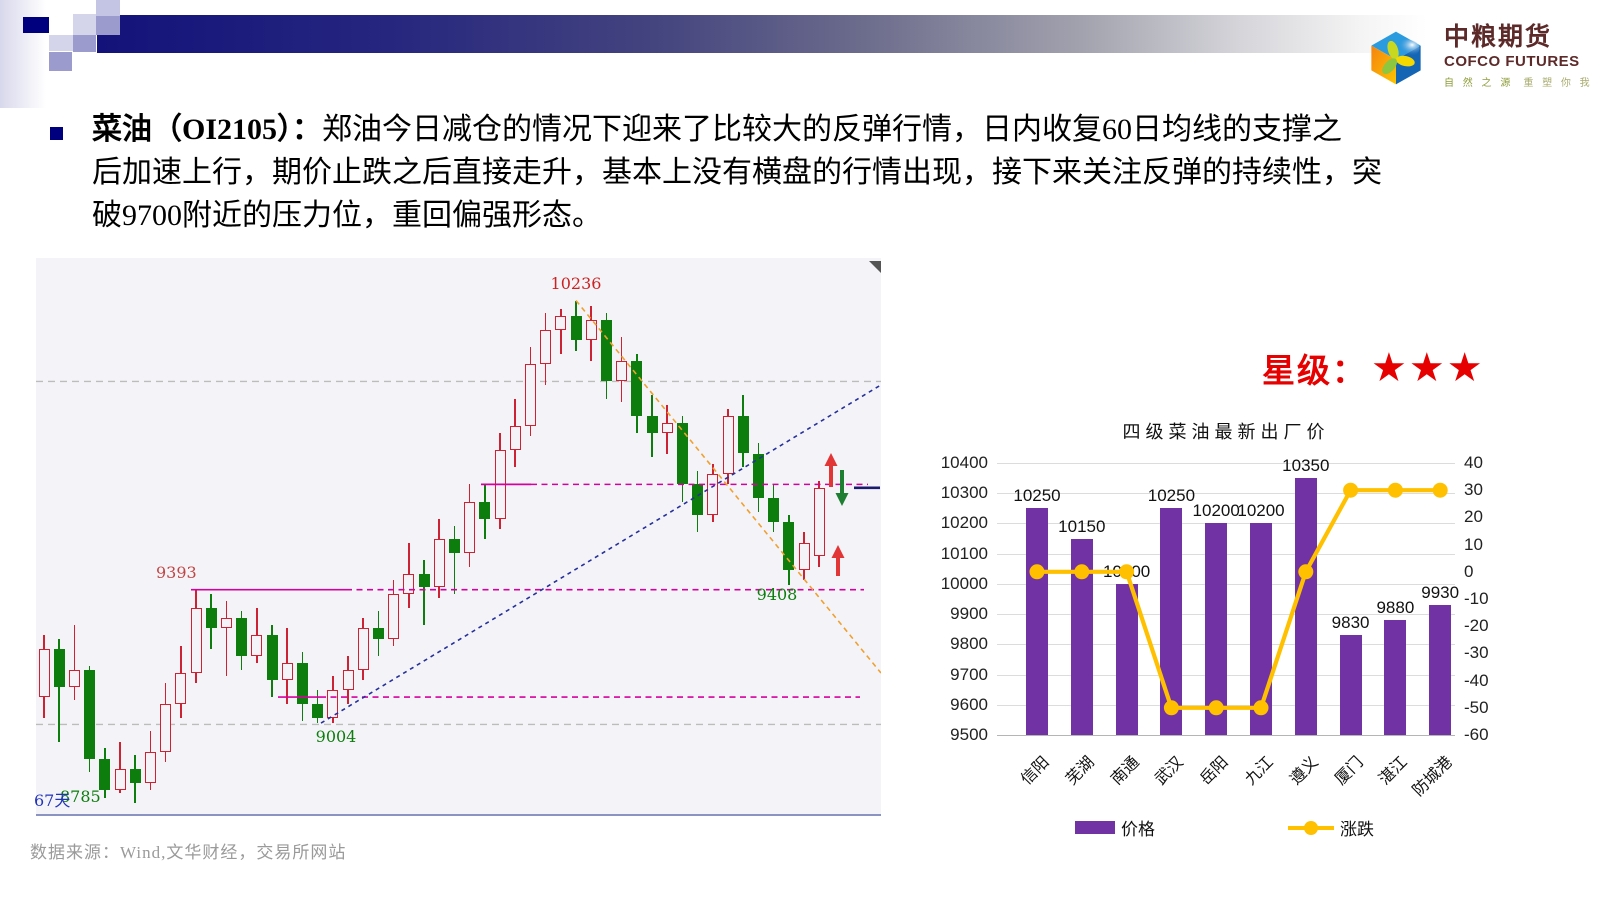 The height and width of the screenshot is (900, 1600). Describe the element at coordinates (1126, 659) in the screenshot. I see `bar-南通` at that location.